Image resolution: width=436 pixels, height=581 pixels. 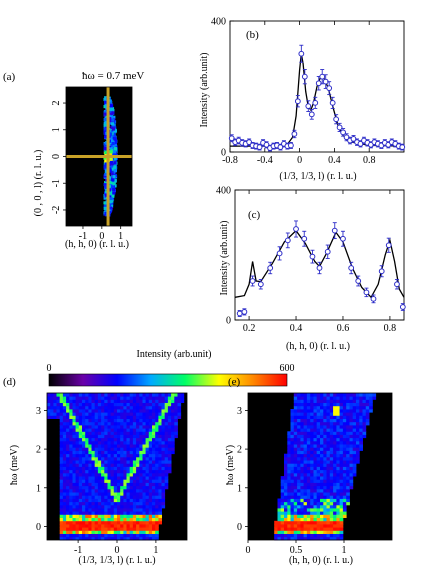 I want to click on panel-b-ylabel: Intensity (arb.unit), so click(x=204, y=90).